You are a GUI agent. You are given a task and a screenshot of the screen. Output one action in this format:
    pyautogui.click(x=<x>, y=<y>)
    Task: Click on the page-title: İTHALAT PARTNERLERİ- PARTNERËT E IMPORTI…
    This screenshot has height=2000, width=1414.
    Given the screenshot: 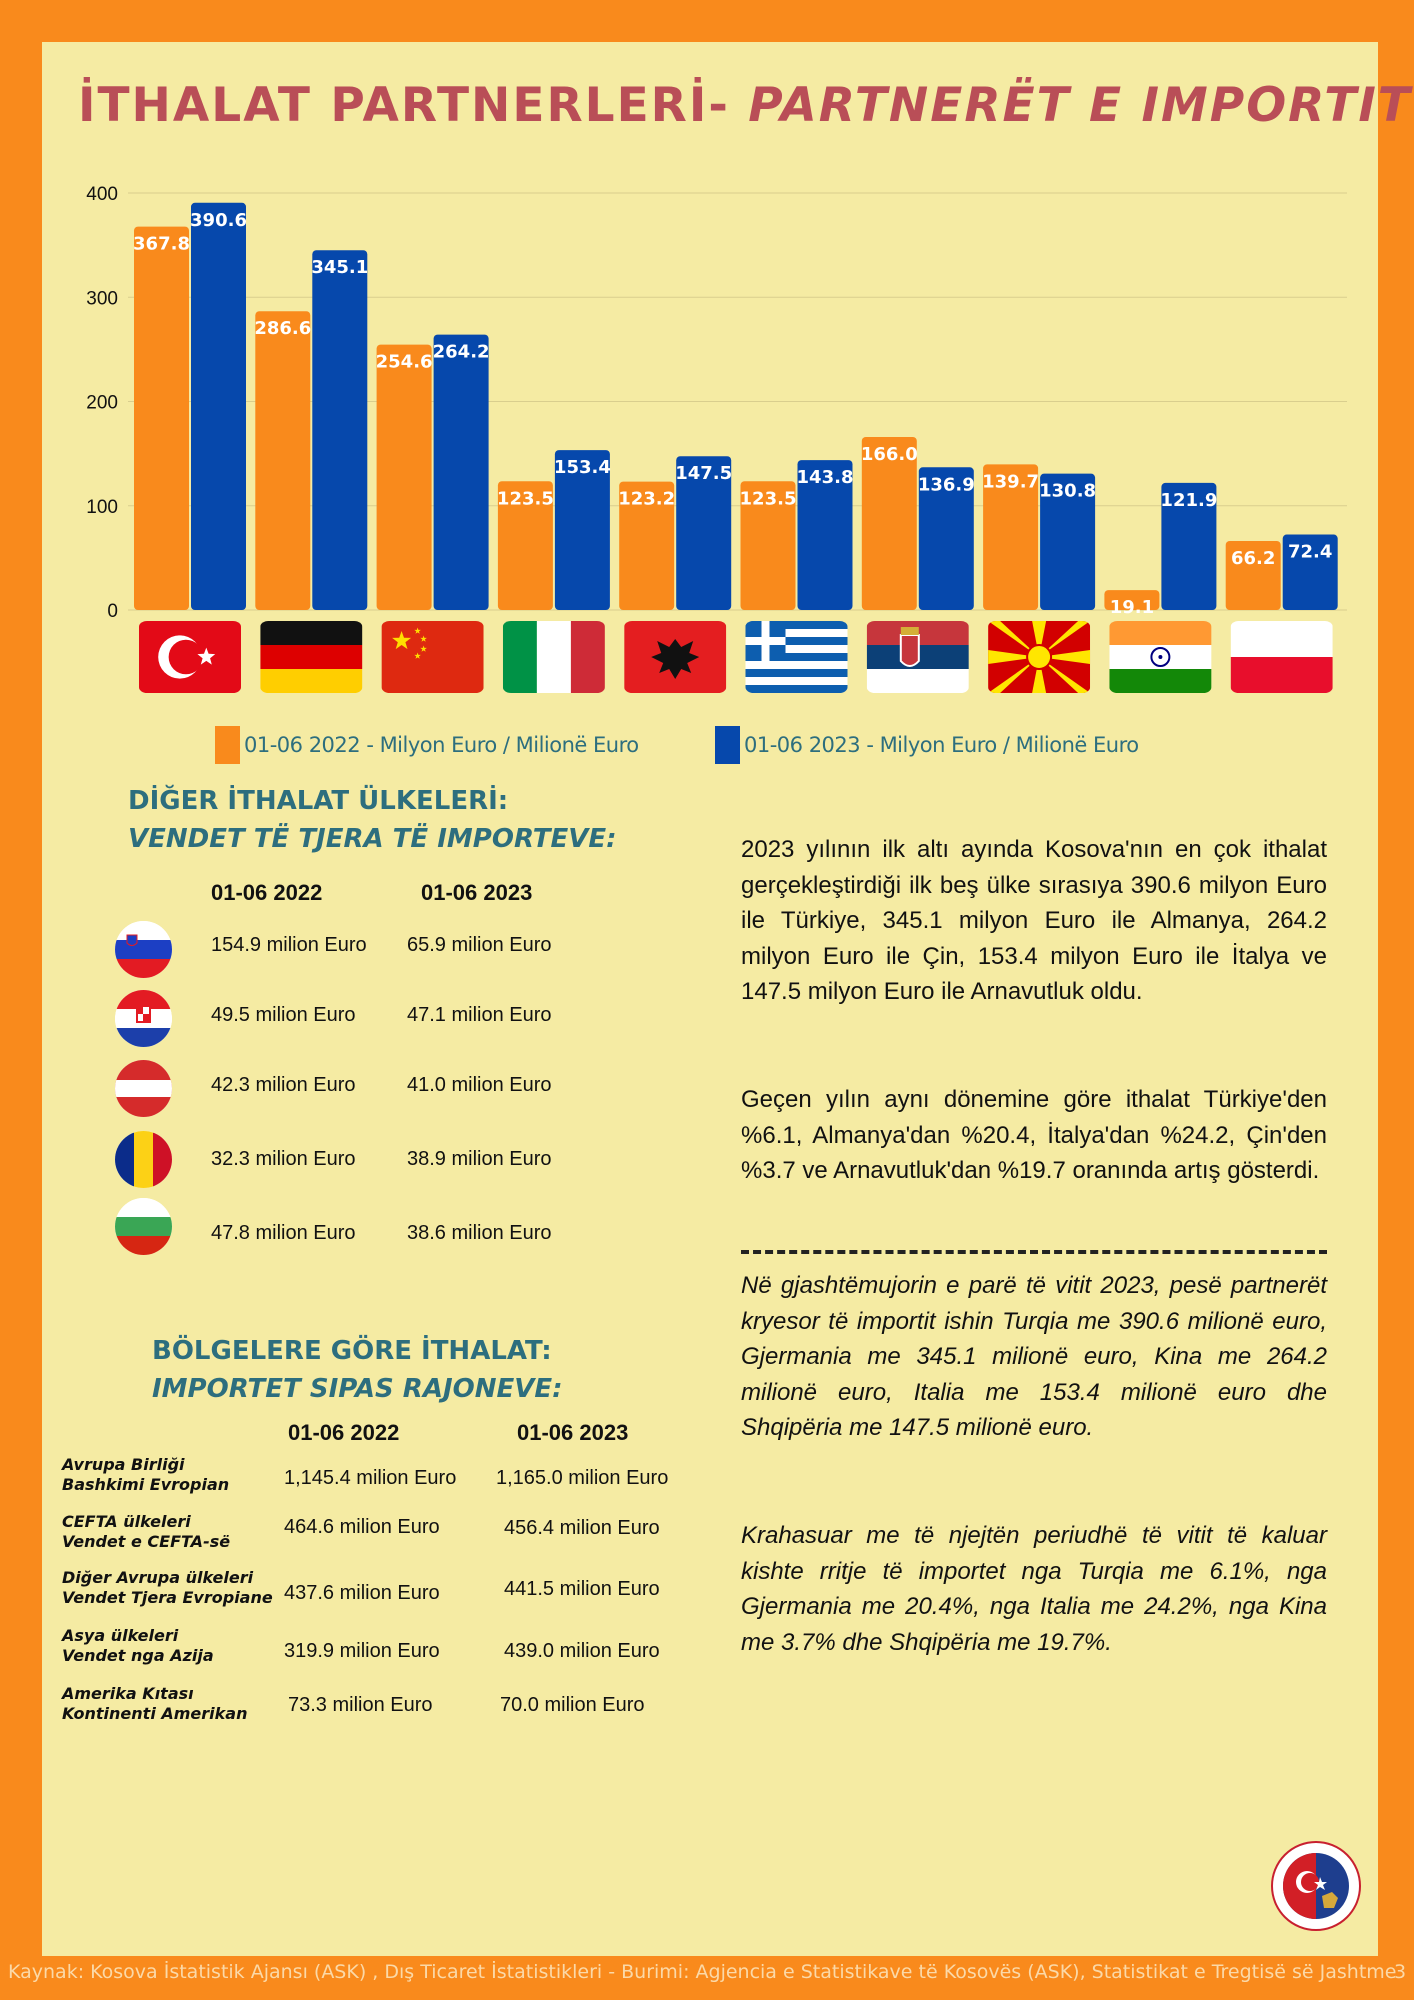 What is the action you would take?
    pyautogui.click(x=745, y=105)
    